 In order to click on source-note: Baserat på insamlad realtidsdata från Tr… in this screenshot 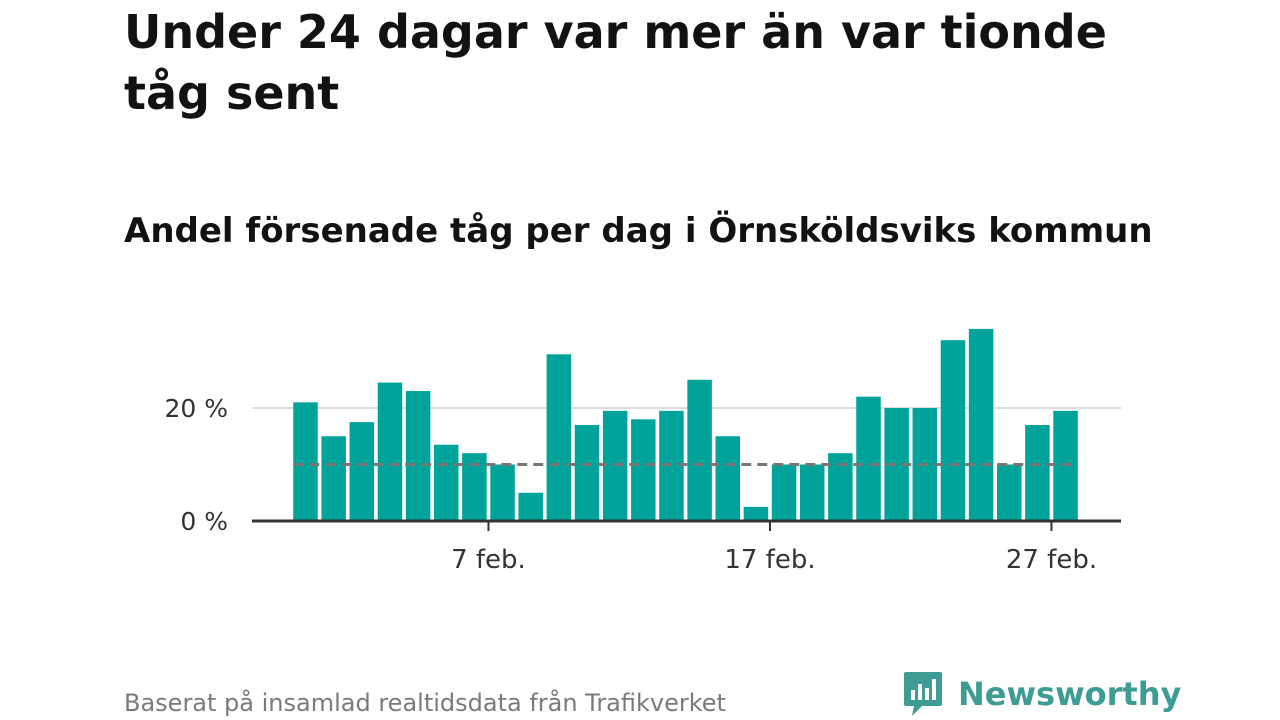, I will do `click(425, 703)`.